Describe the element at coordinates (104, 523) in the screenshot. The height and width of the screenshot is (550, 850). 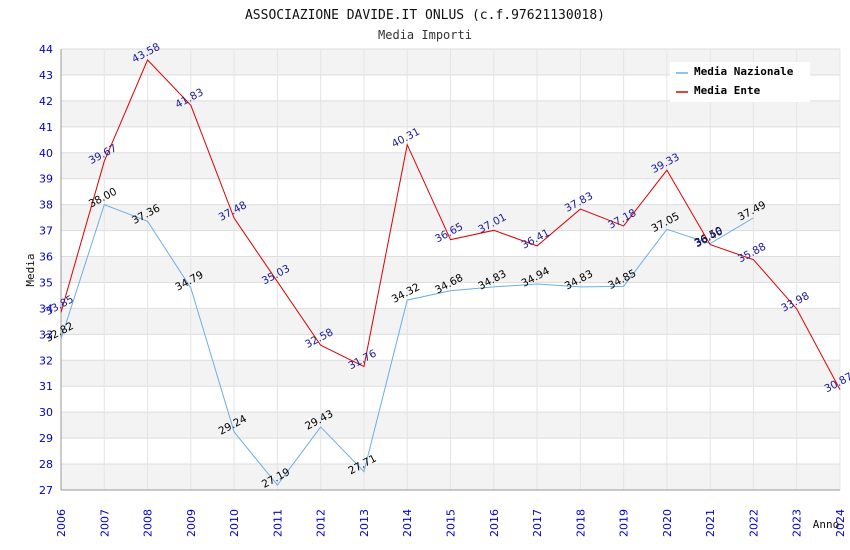
I see `x-tick-label: 2007` at that location.